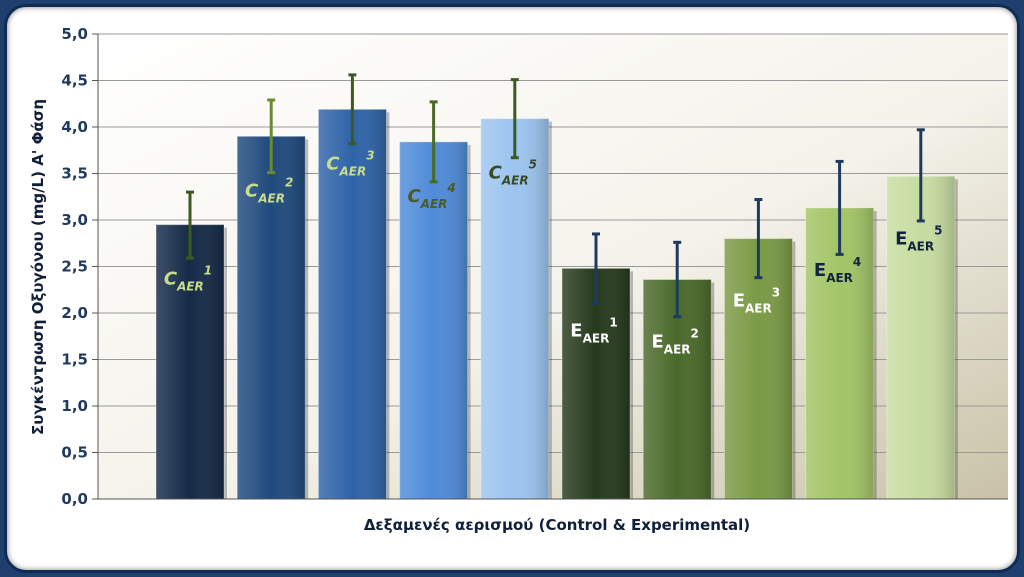 The image size is (1024, 577). I want to click on bar-group: EAER3, so click(759, 349).